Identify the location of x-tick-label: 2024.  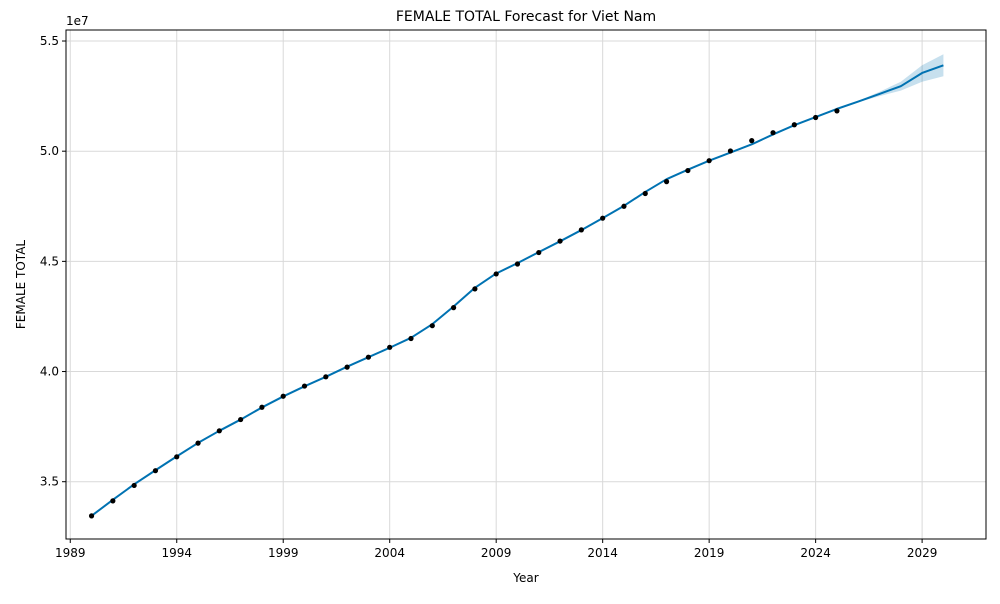
(815, 553).